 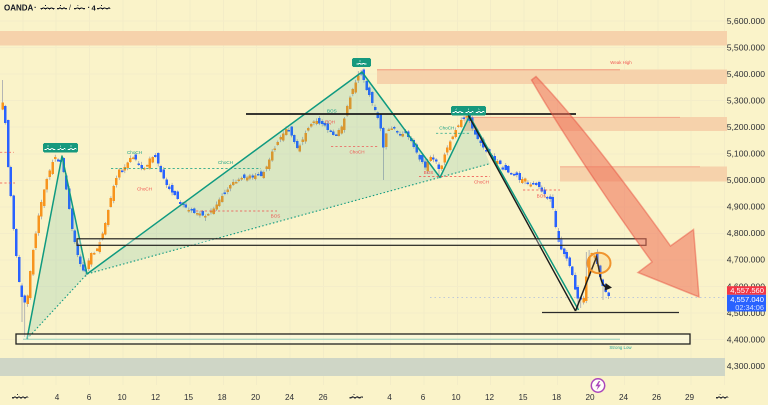 What do you see at coordinates (746, 207) in the screenshot?
I see `svg-text: 4,900.000` at bounding box center [746, 207].